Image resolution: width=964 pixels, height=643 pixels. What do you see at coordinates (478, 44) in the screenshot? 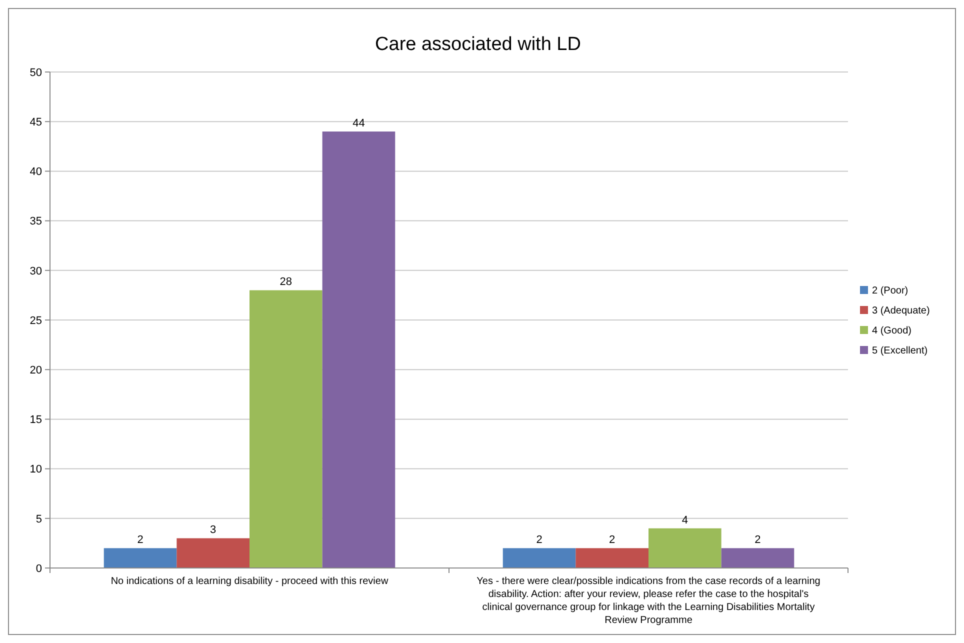
I see `chart-title: Care associated with LD` at bounding box center [478, 44].